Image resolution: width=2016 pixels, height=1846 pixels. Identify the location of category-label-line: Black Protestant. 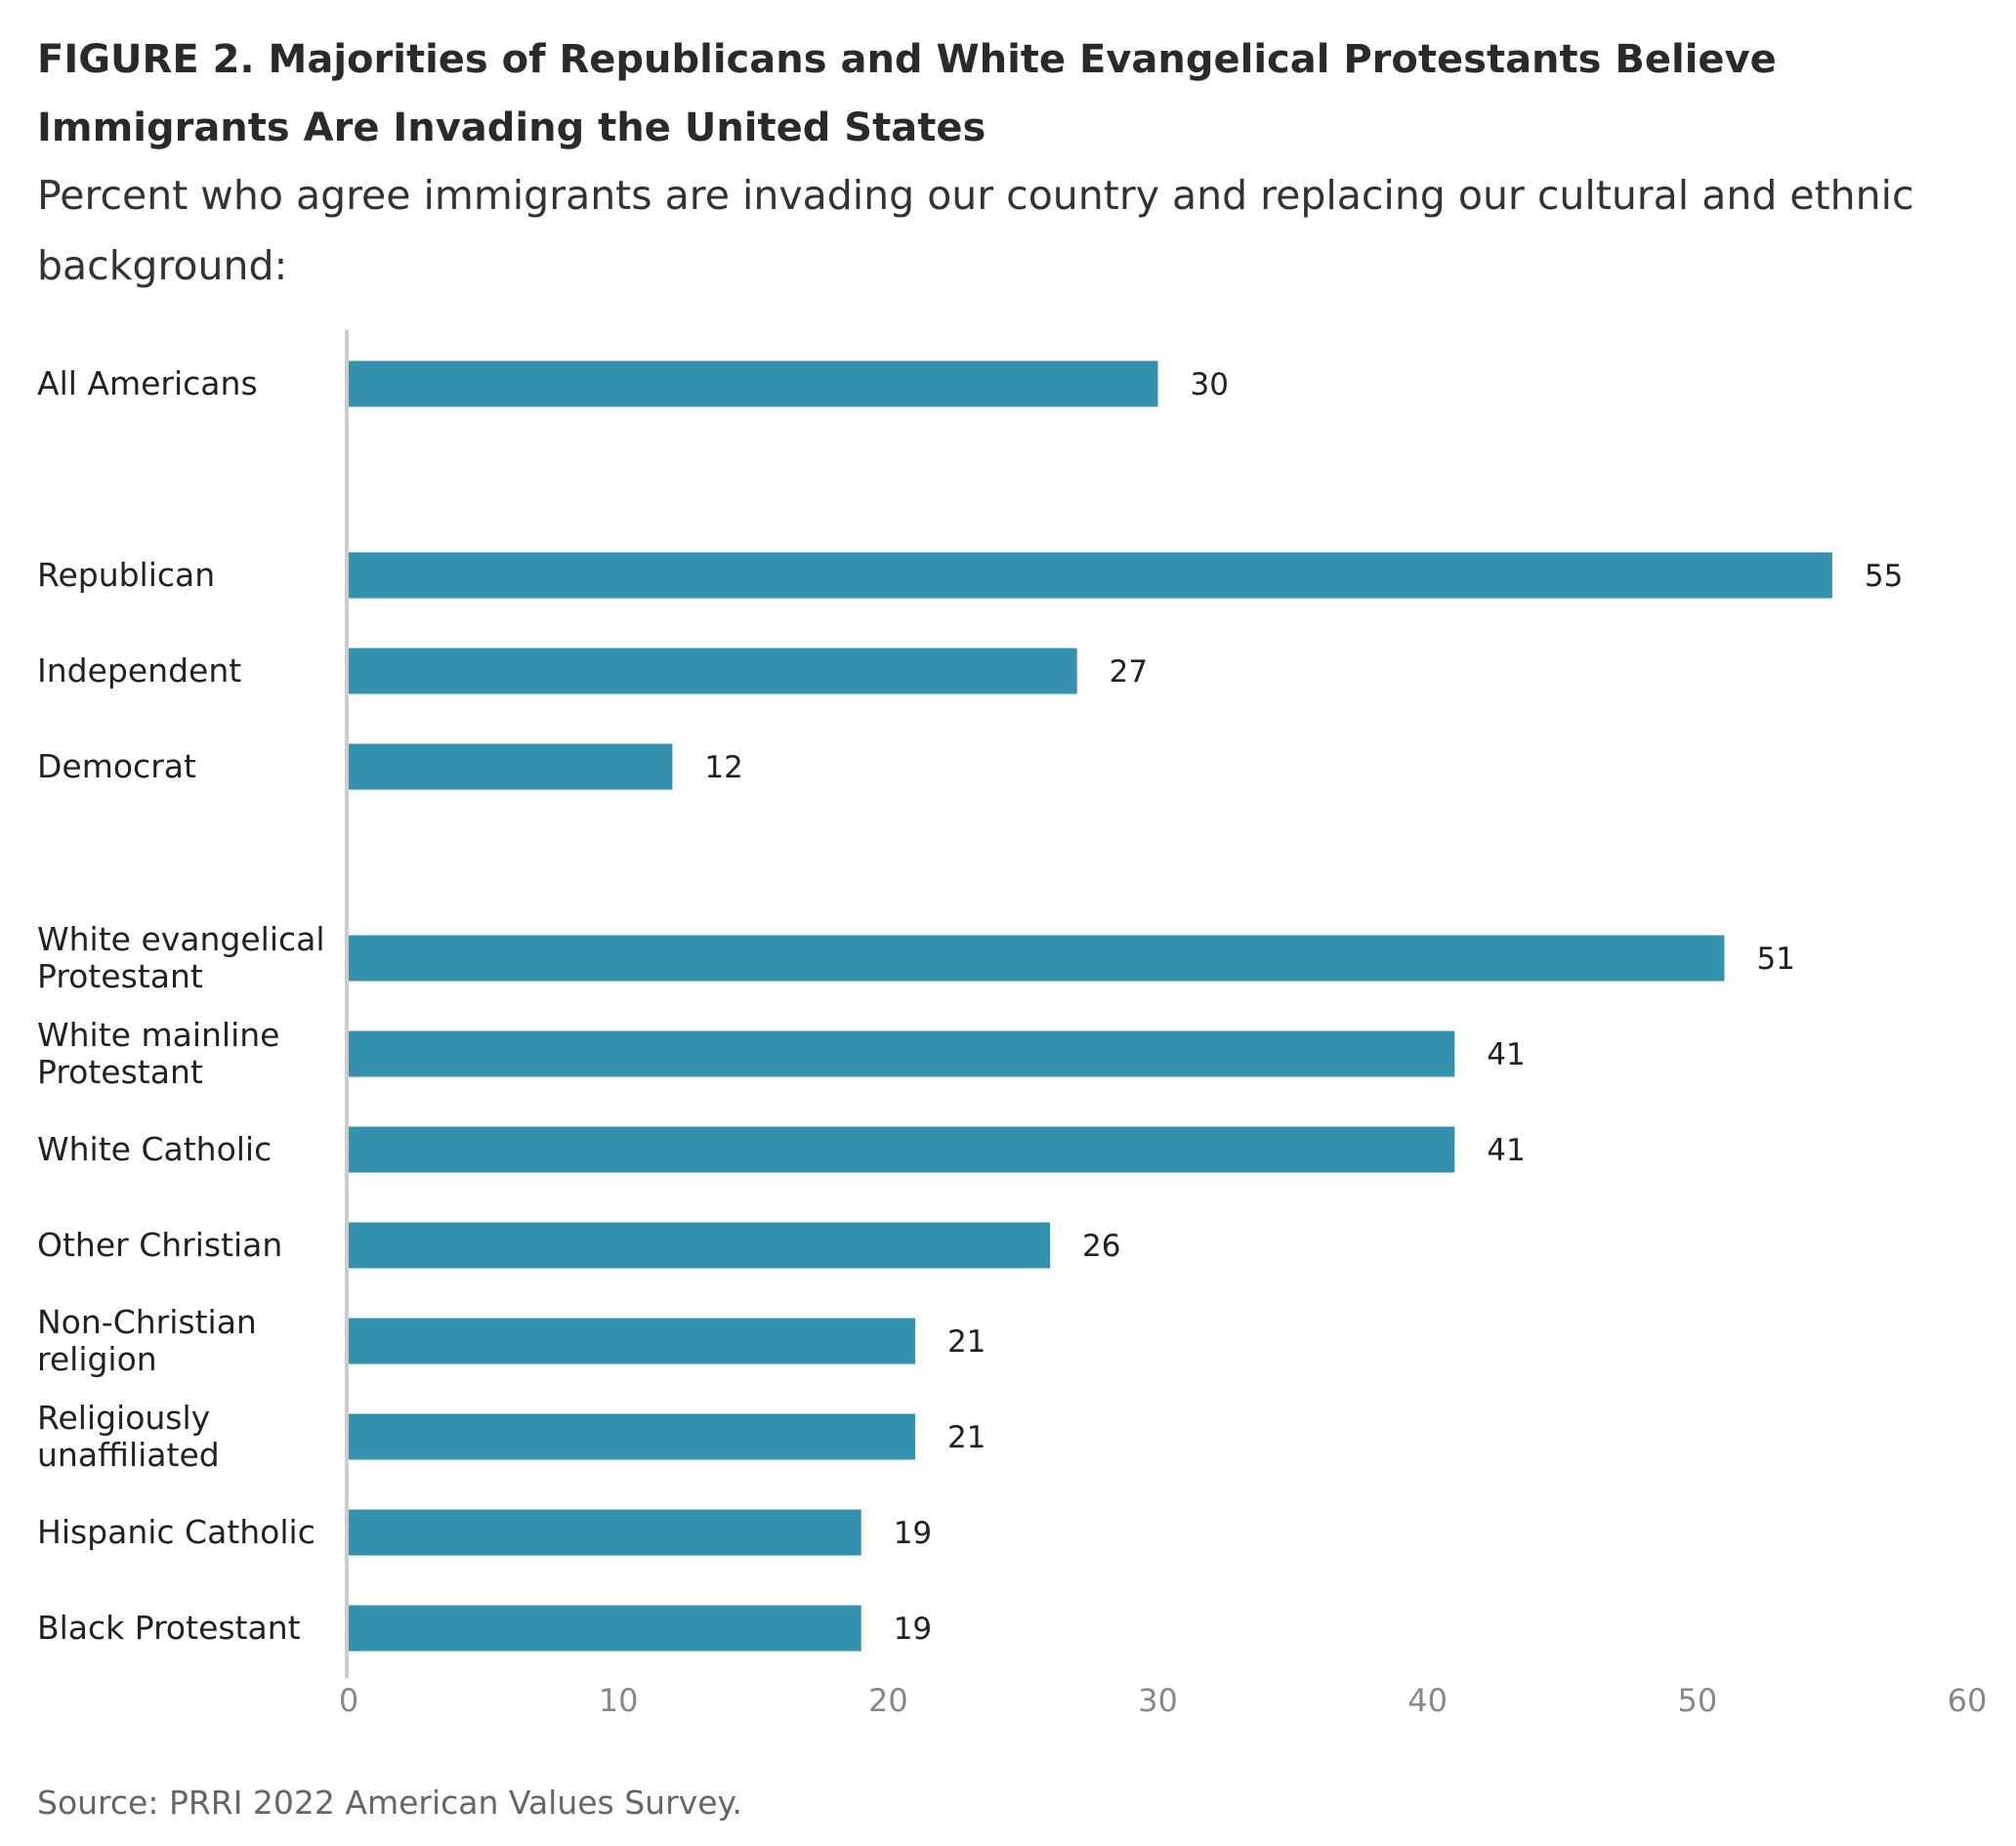
(169, 1628).